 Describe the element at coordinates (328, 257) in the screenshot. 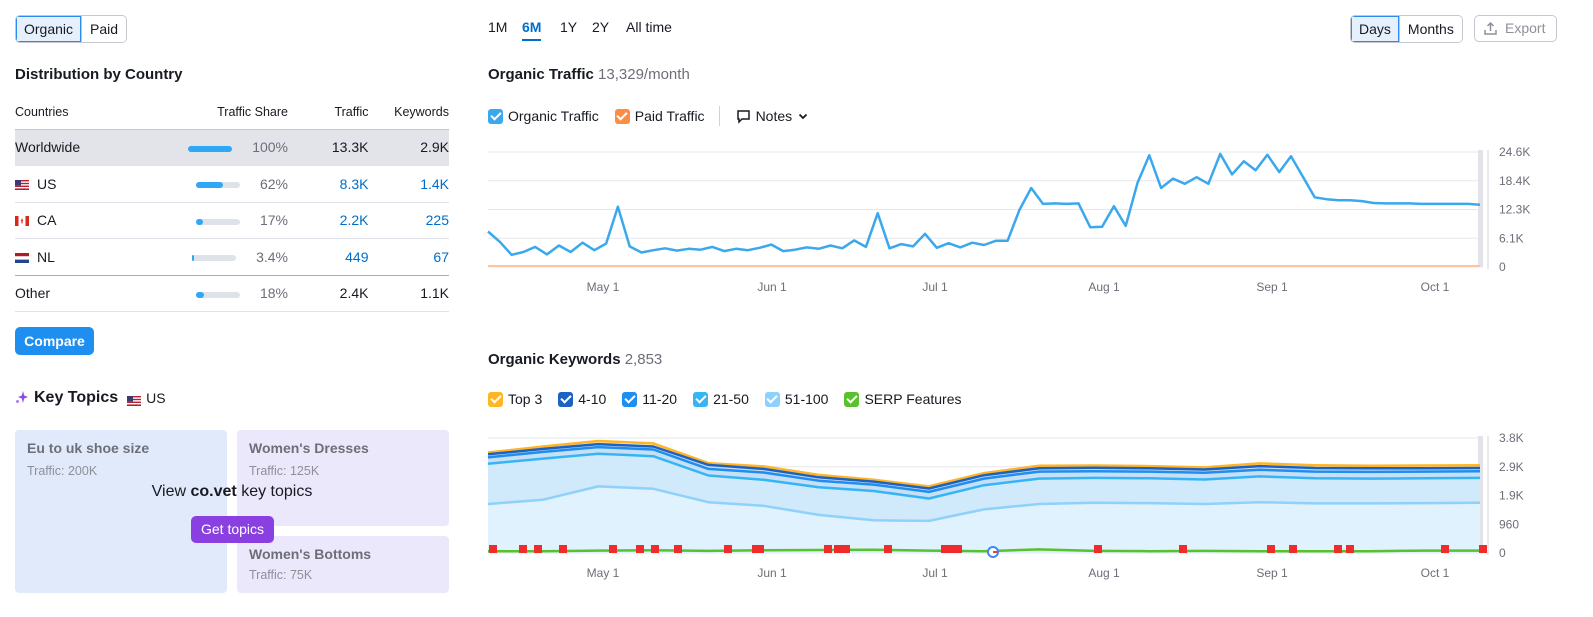

I see `traffic-link: 449` at that location.